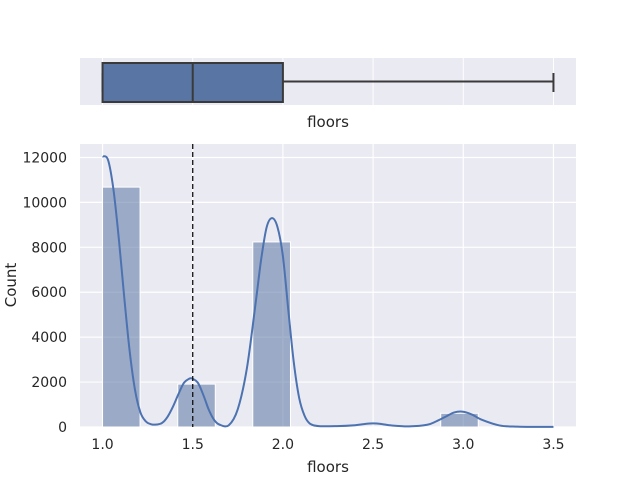  I want to click on x-tick-label: 2.0, so click(283, 445).